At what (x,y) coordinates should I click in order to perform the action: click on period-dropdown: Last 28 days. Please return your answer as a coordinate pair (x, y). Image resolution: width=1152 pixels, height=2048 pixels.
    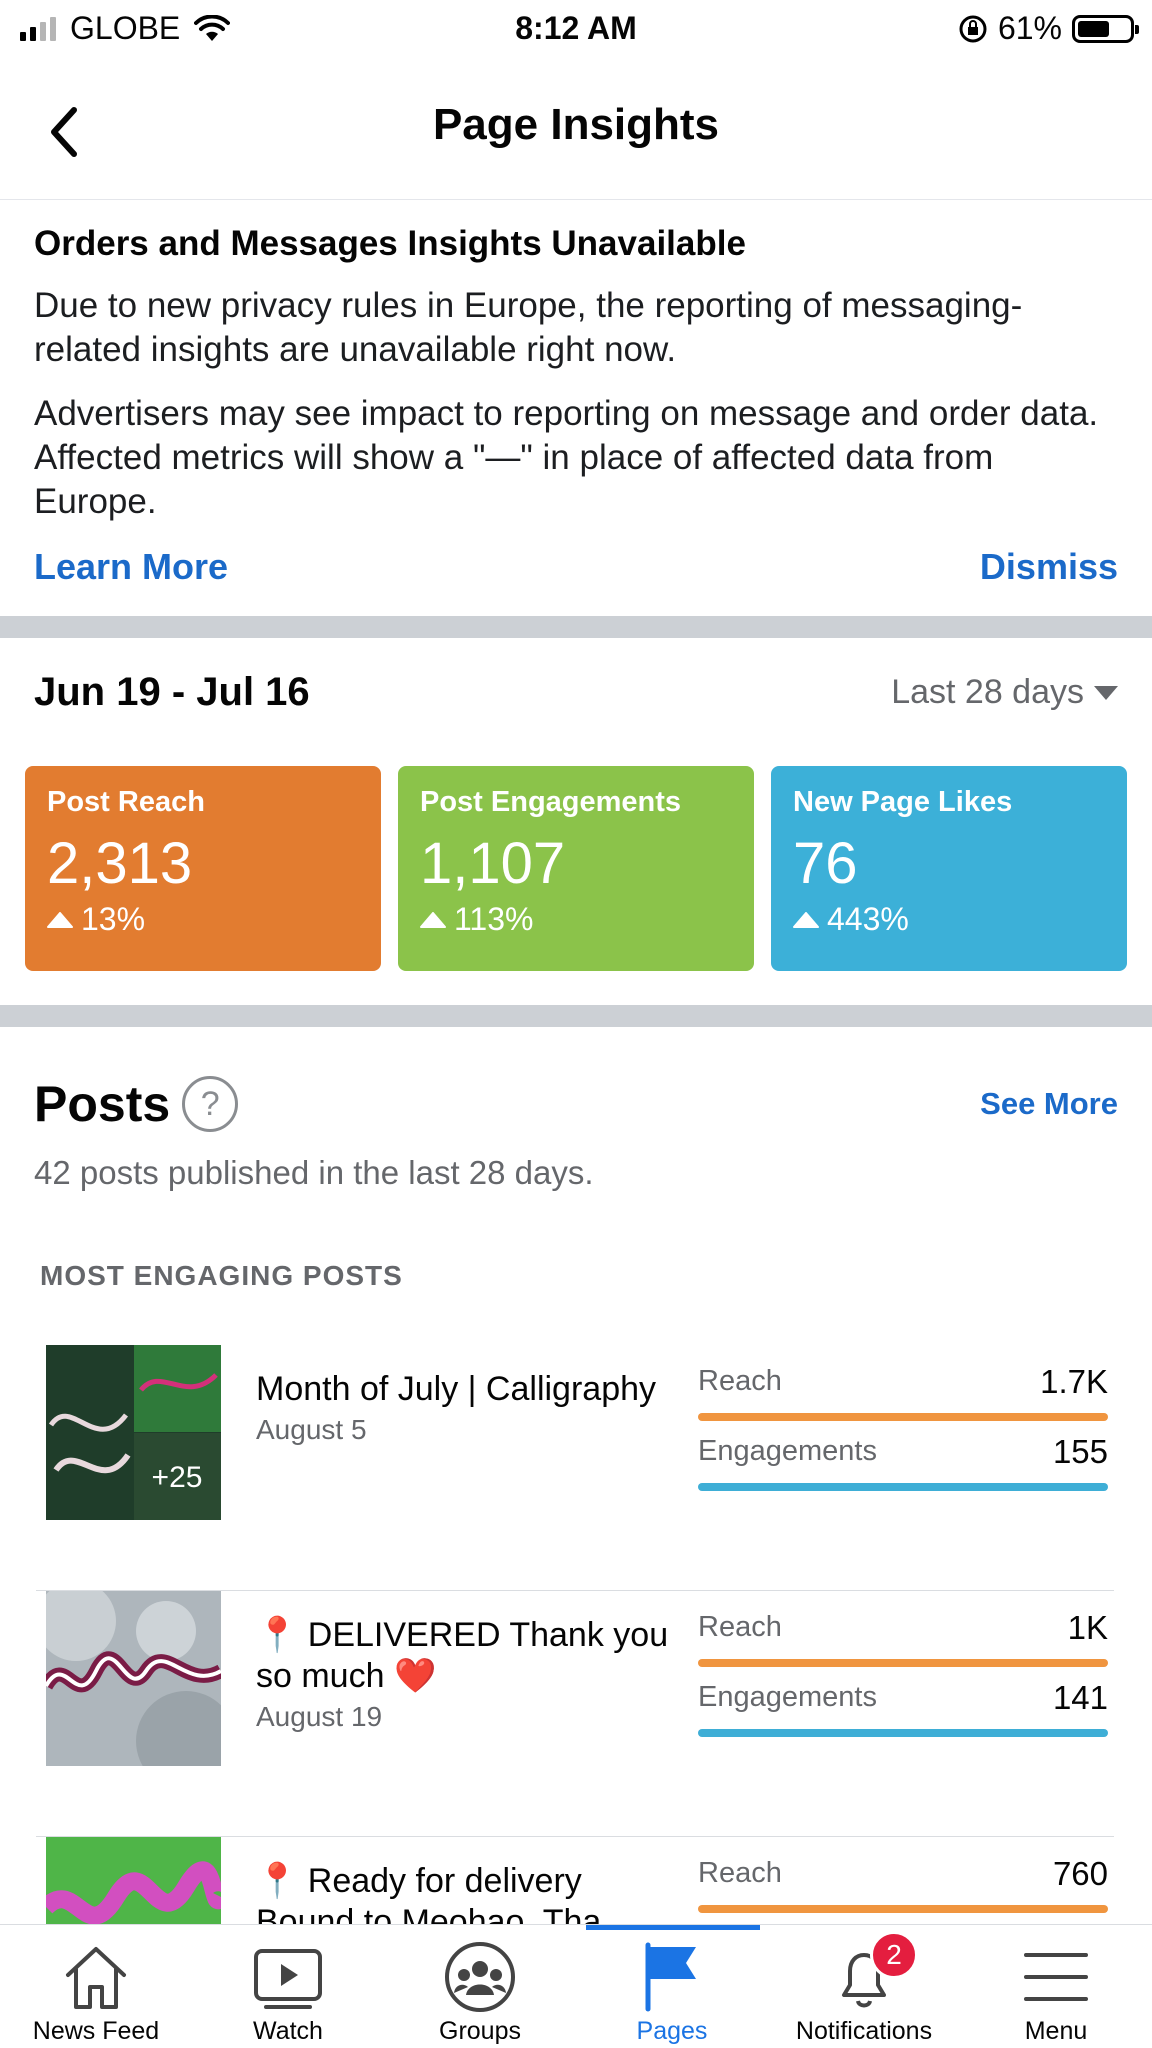
    Looking at the image, I should click on (1004, 692).